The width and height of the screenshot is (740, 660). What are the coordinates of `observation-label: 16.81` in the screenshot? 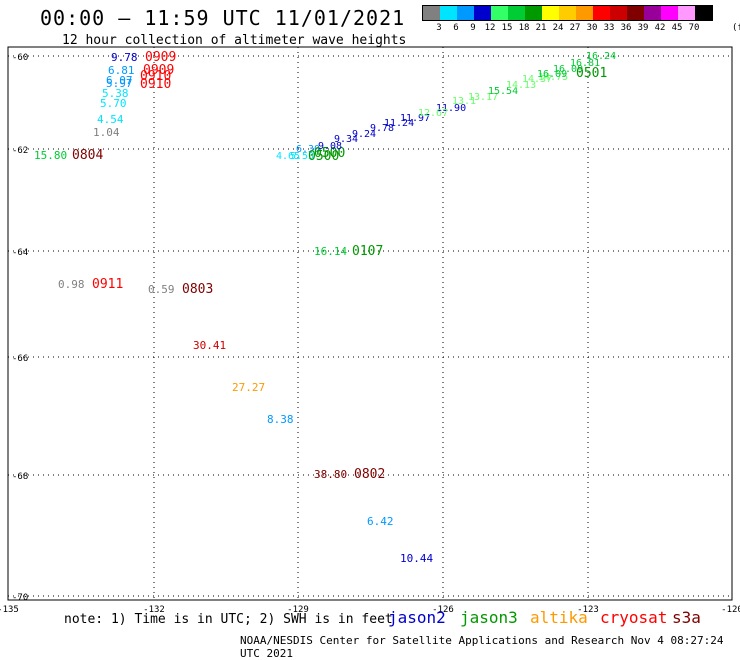 It's located at (585, 63).